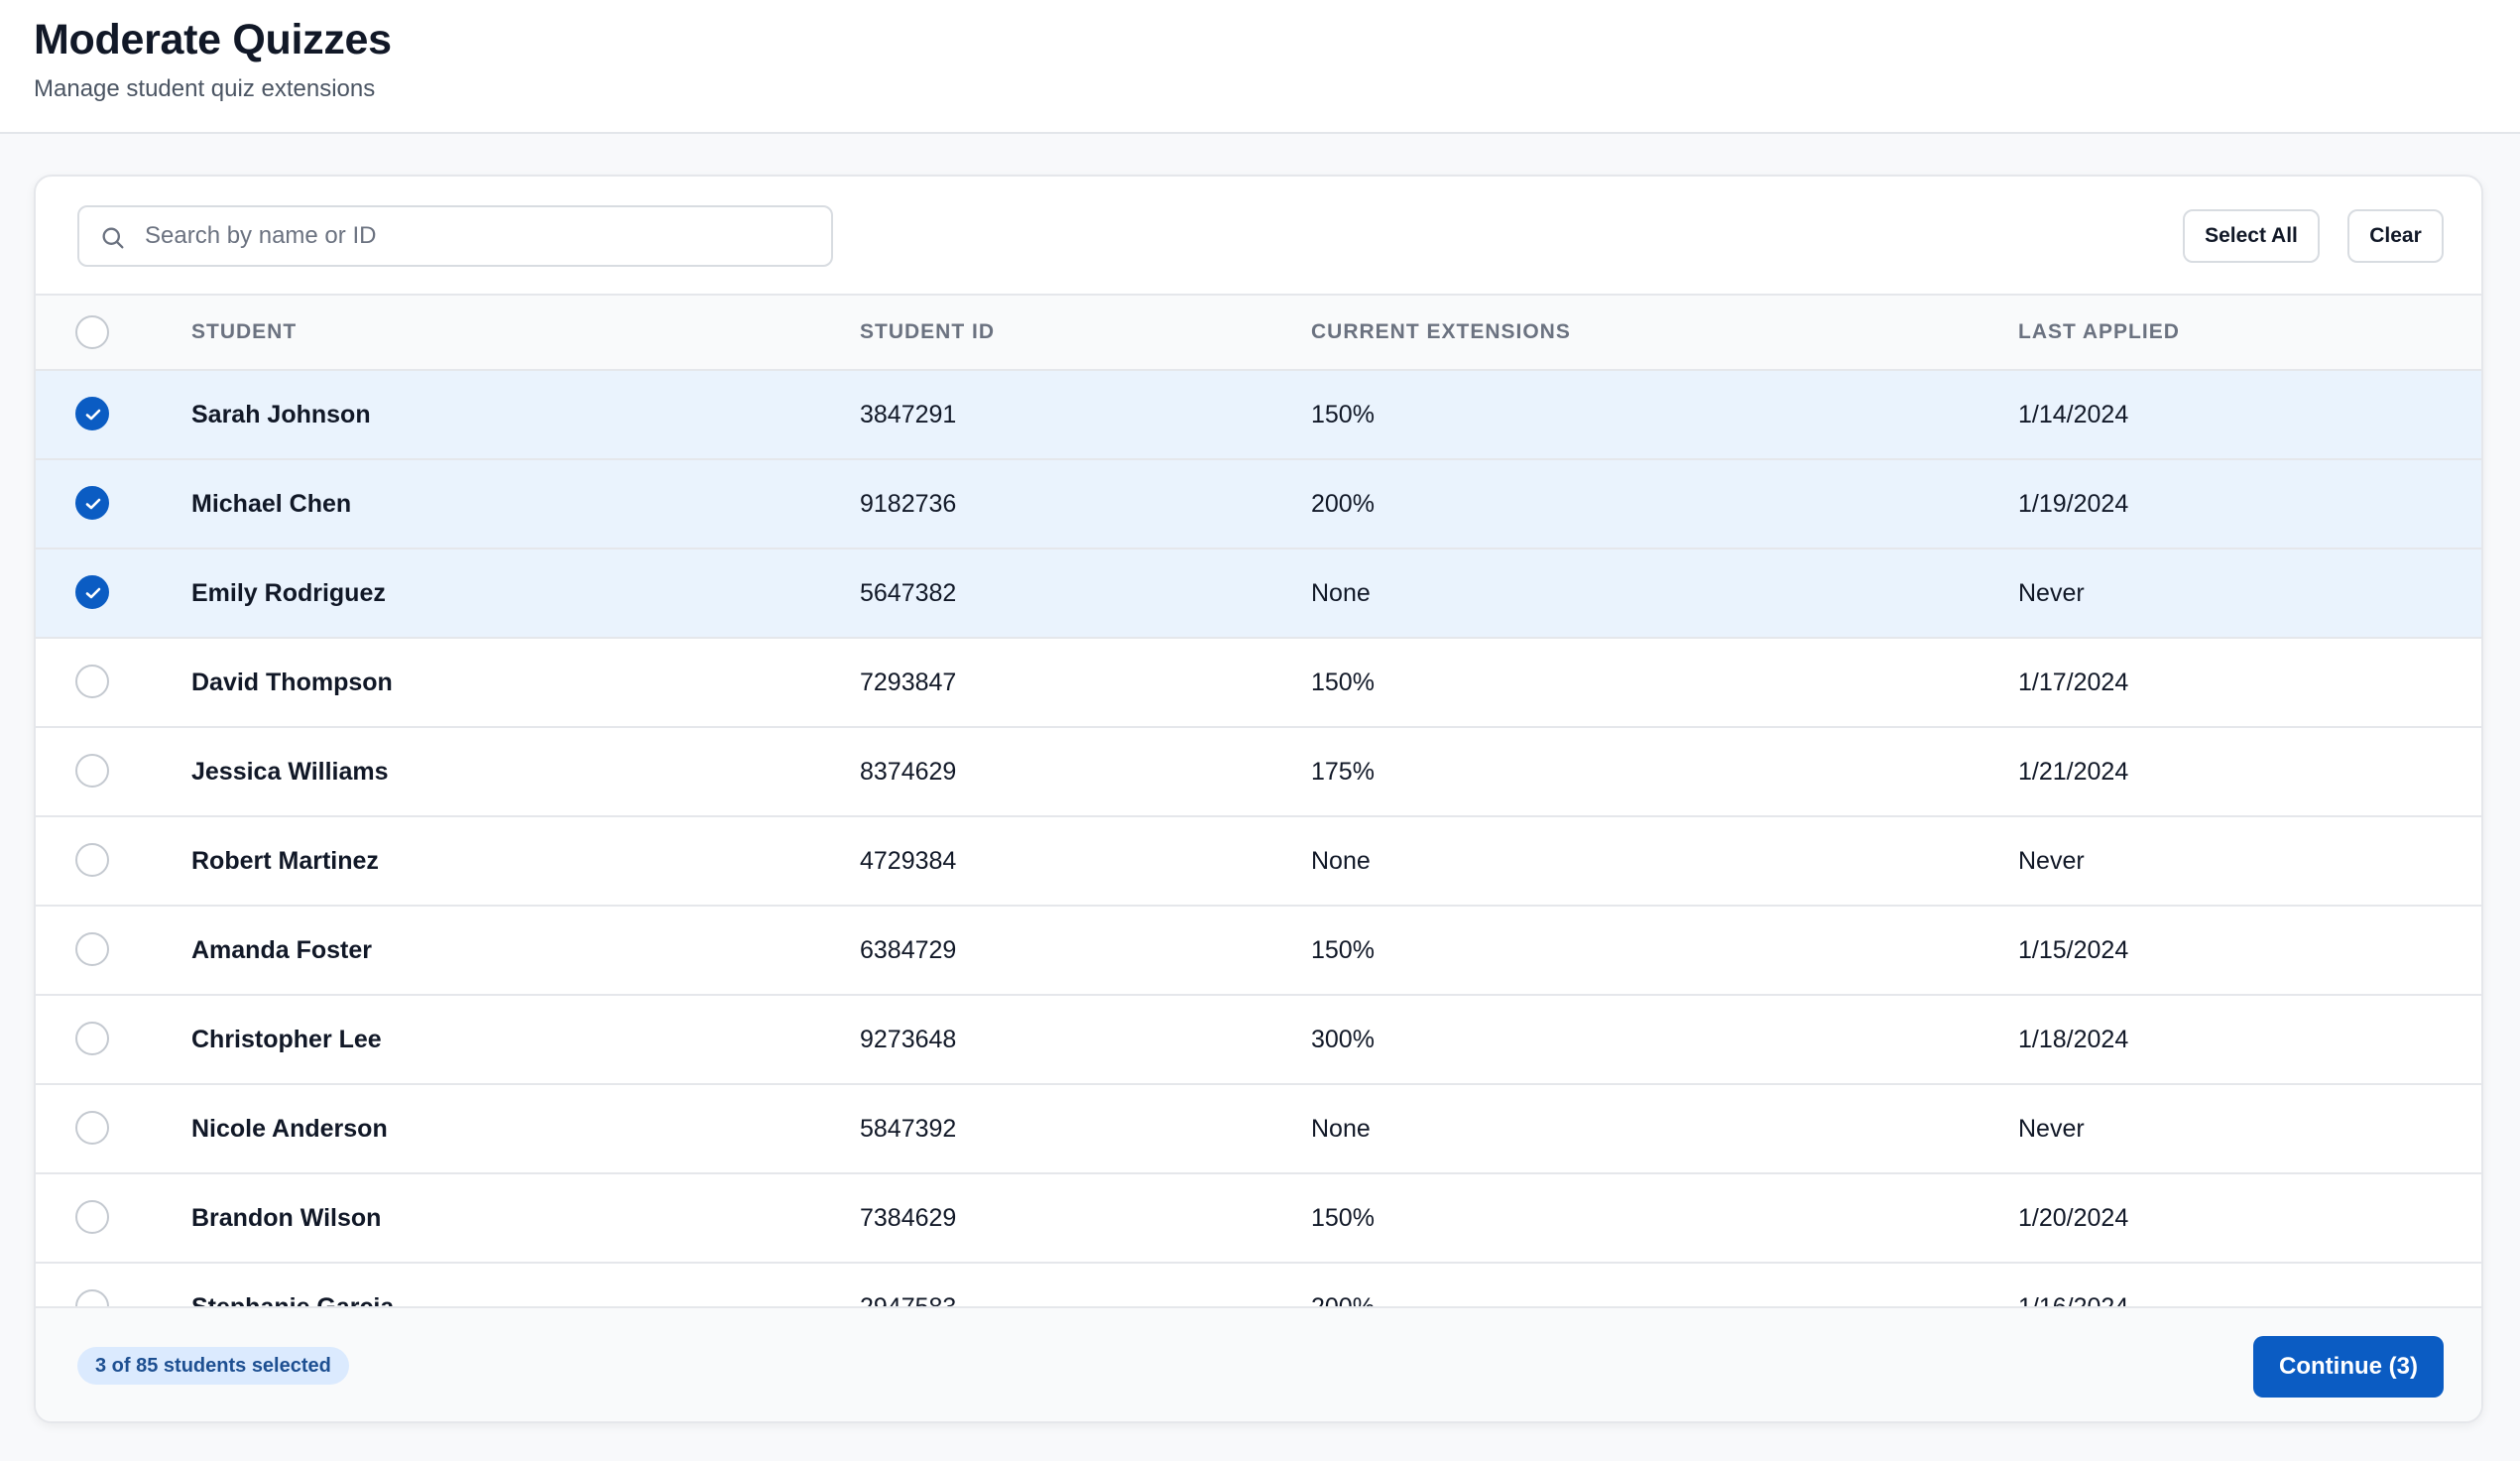 Image resolution: width=2520 pixels, height=1461 pixels. I want to click on toolbar: Select All Clear, so click(1258, 236).